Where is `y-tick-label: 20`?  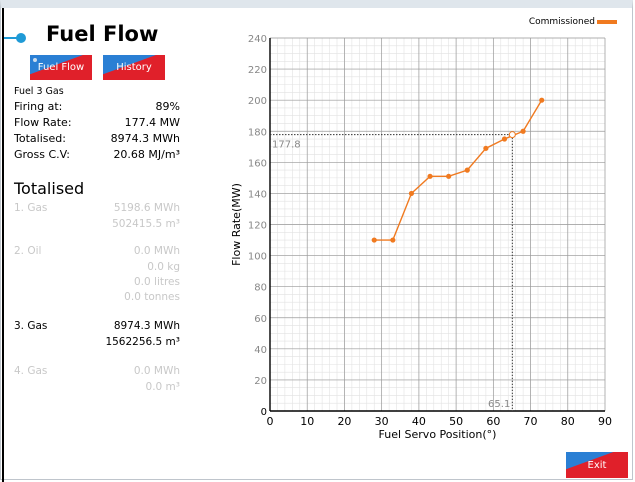 y-tick-label: 20 is located at coordinates (260, 381).